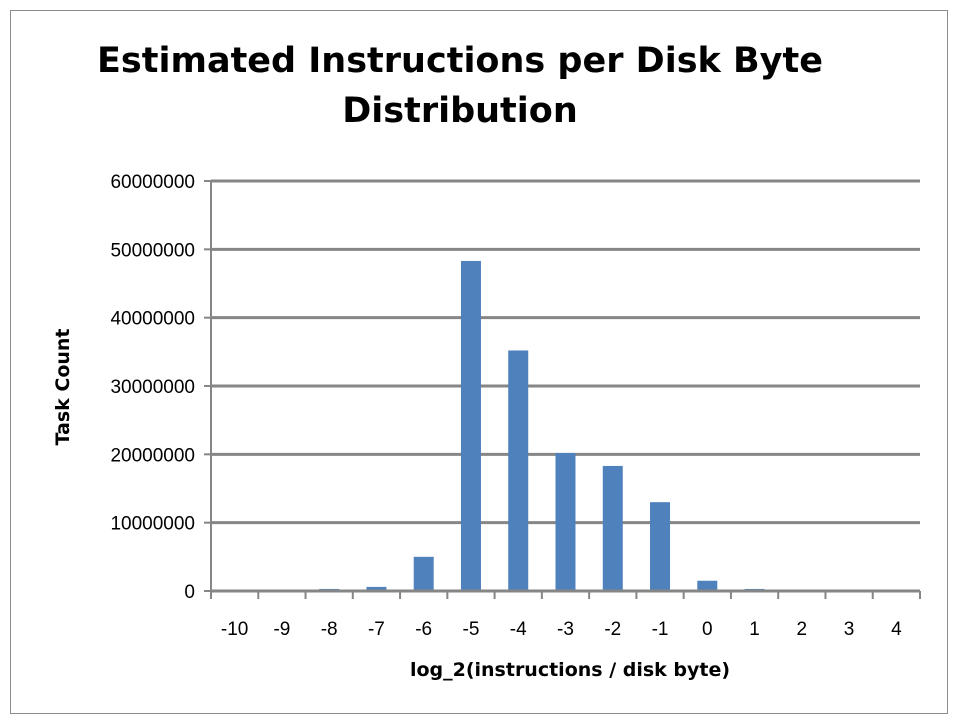  I want to click on bar--2, so click(612, 528).